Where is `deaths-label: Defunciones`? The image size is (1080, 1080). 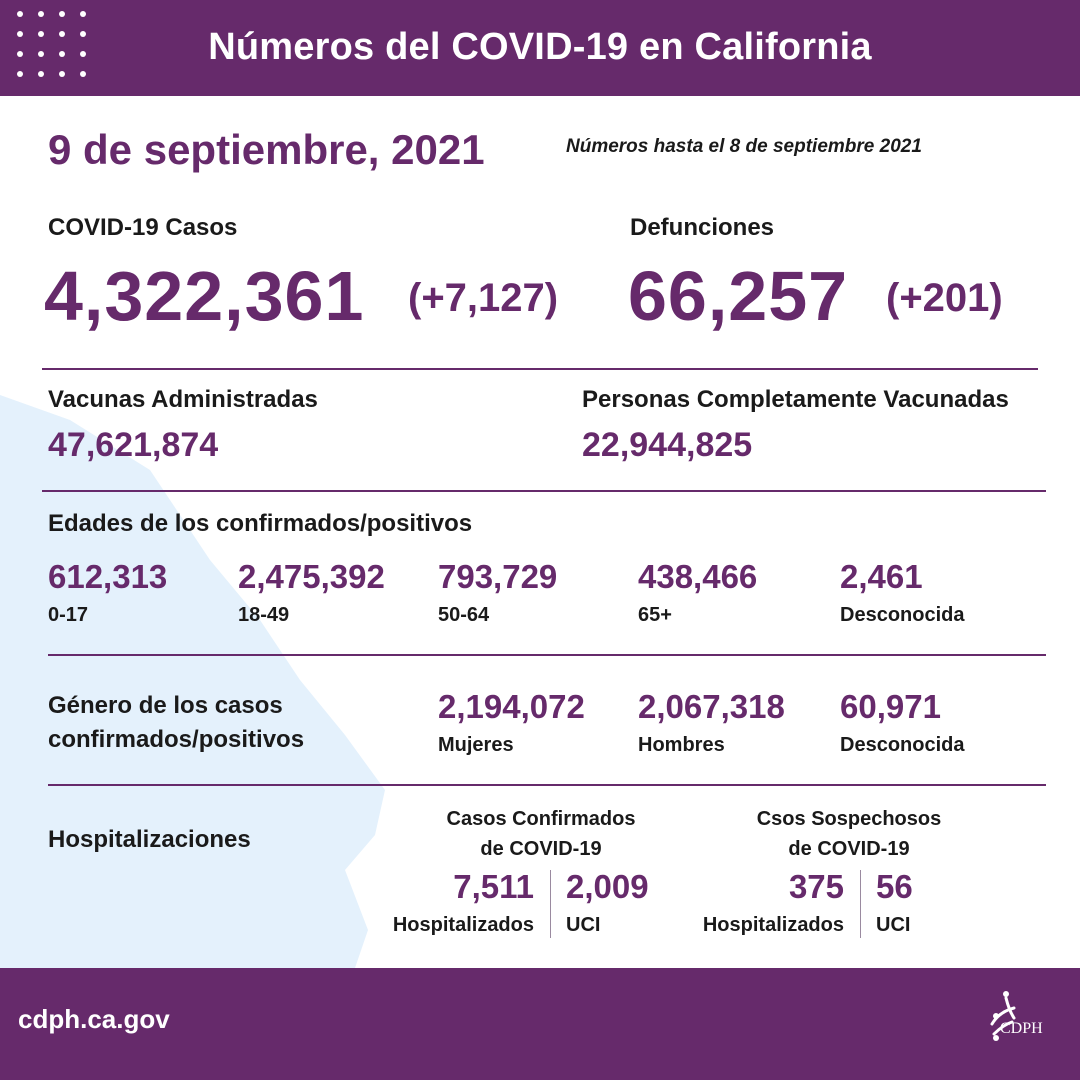
deaths-label: Defunciones is located at coordinates (702, 227).